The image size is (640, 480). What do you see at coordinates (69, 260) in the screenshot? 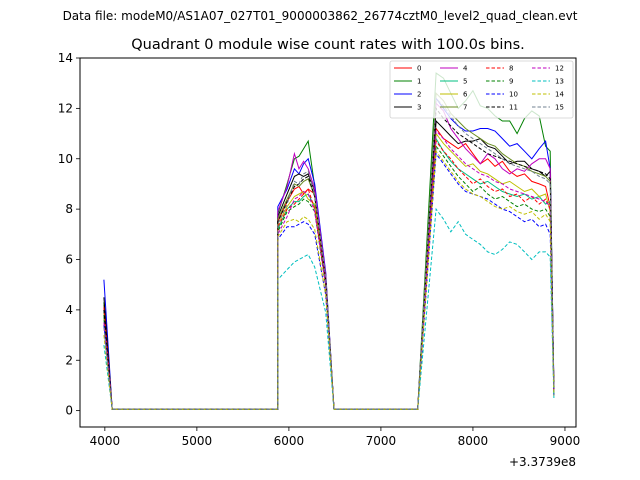
I see `y-tick-label: 6` at bounding box center [69, 260].